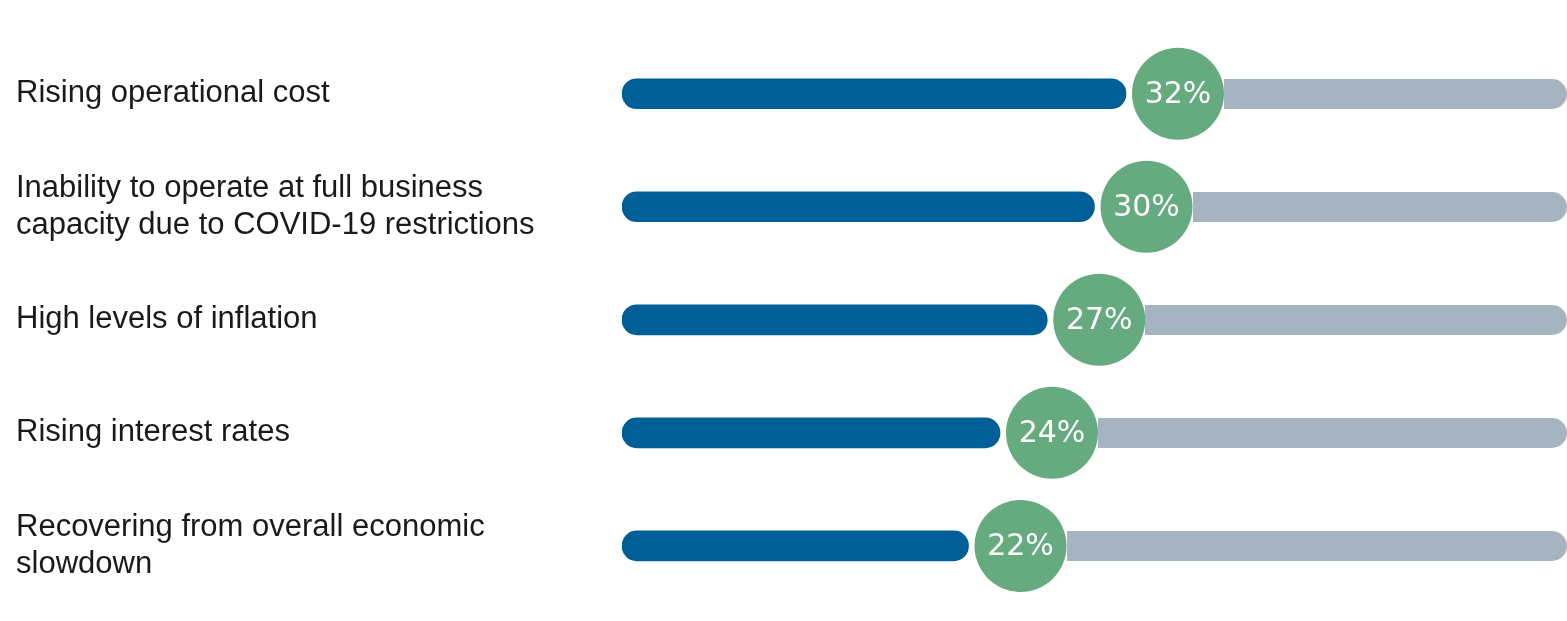  Describe the element at coordinates (1099, 318) in the screenshot. I see `data-label: 27%` at that location.